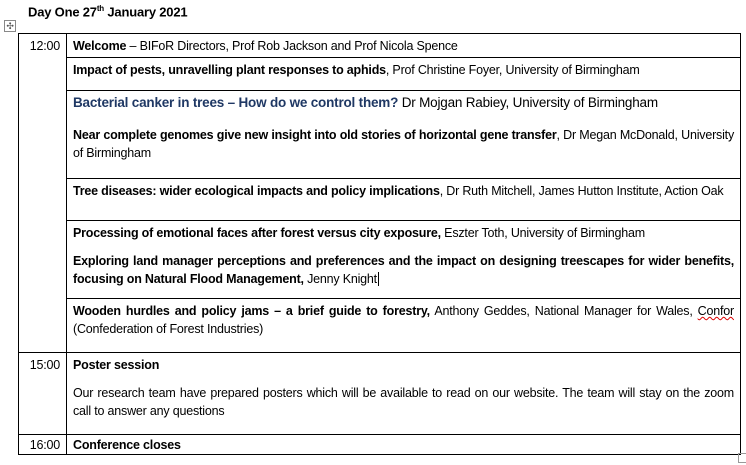 The height and width of the screenshot is (465, 746). What do you see at coordinates (403, 444) in the screenshot?
I see `session-cell: Conference closes` at bounding box center [403, 444].